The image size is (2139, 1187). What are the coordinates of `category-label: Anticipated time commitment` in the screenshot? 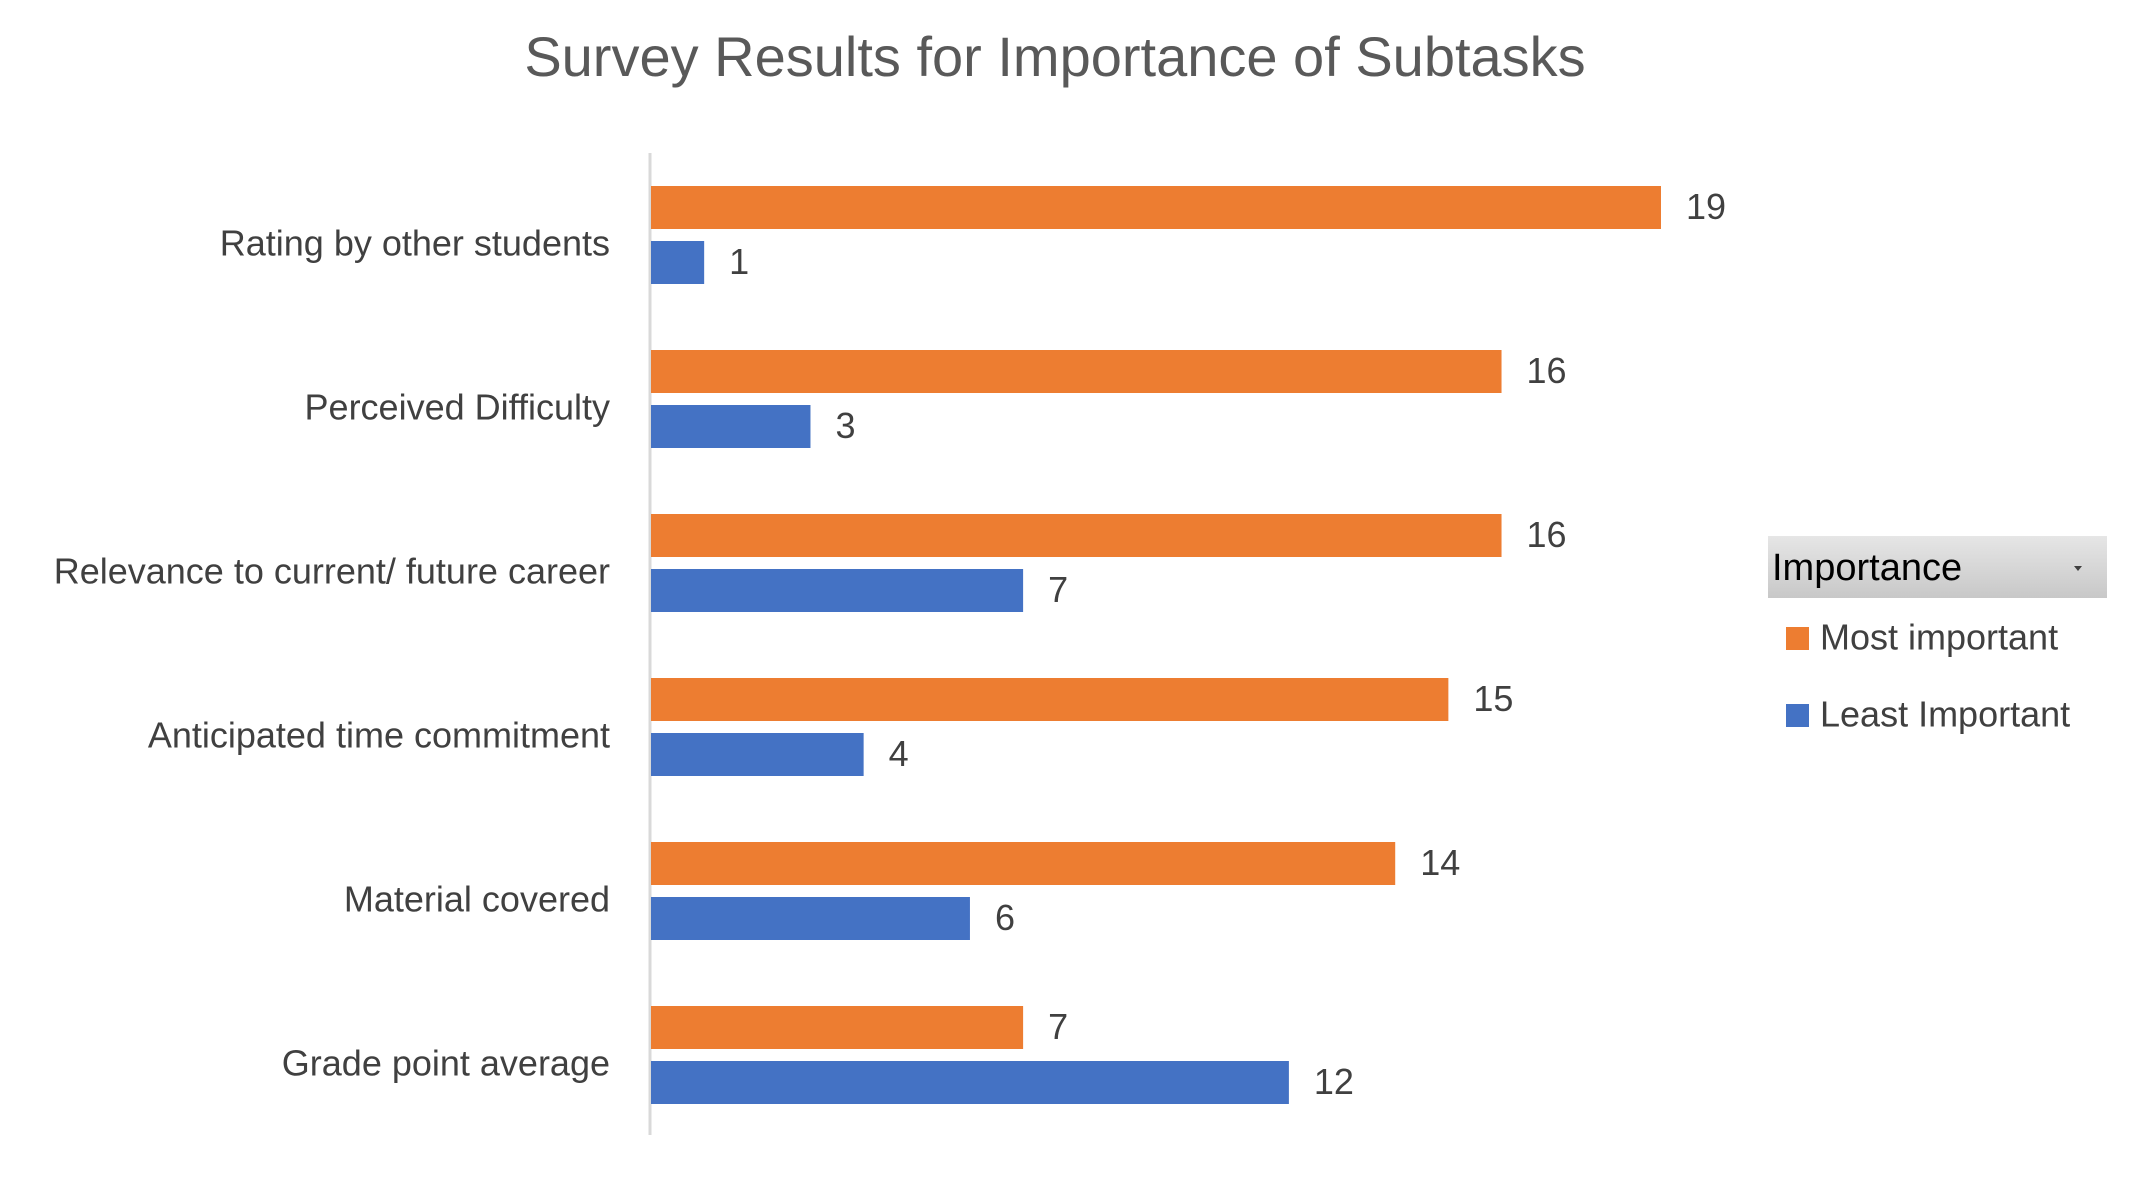 It's located at (379, 735).